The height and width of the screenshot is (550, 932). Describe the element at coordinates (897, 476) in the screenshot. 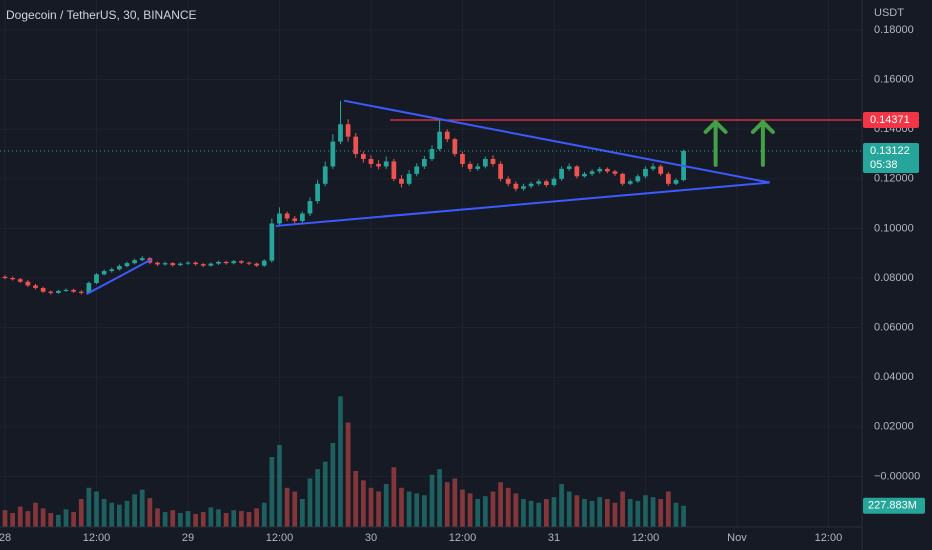

I see `y-tick-label: −0.00000` at that location.